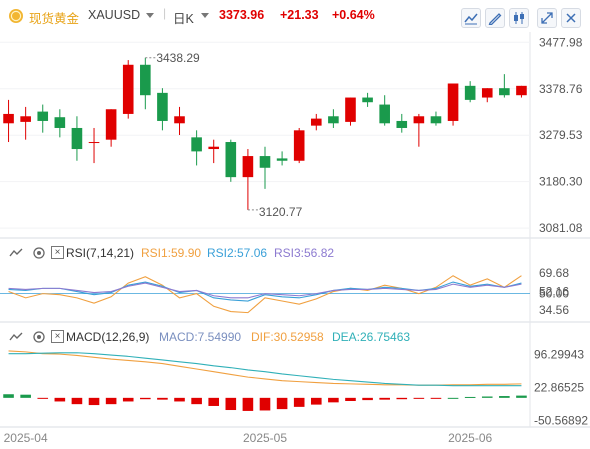 The image size is (590, 449). Describe the element at coordinates (561, 421) in the screenshot. I see `macd-tick-label: -50.56892` at that location.